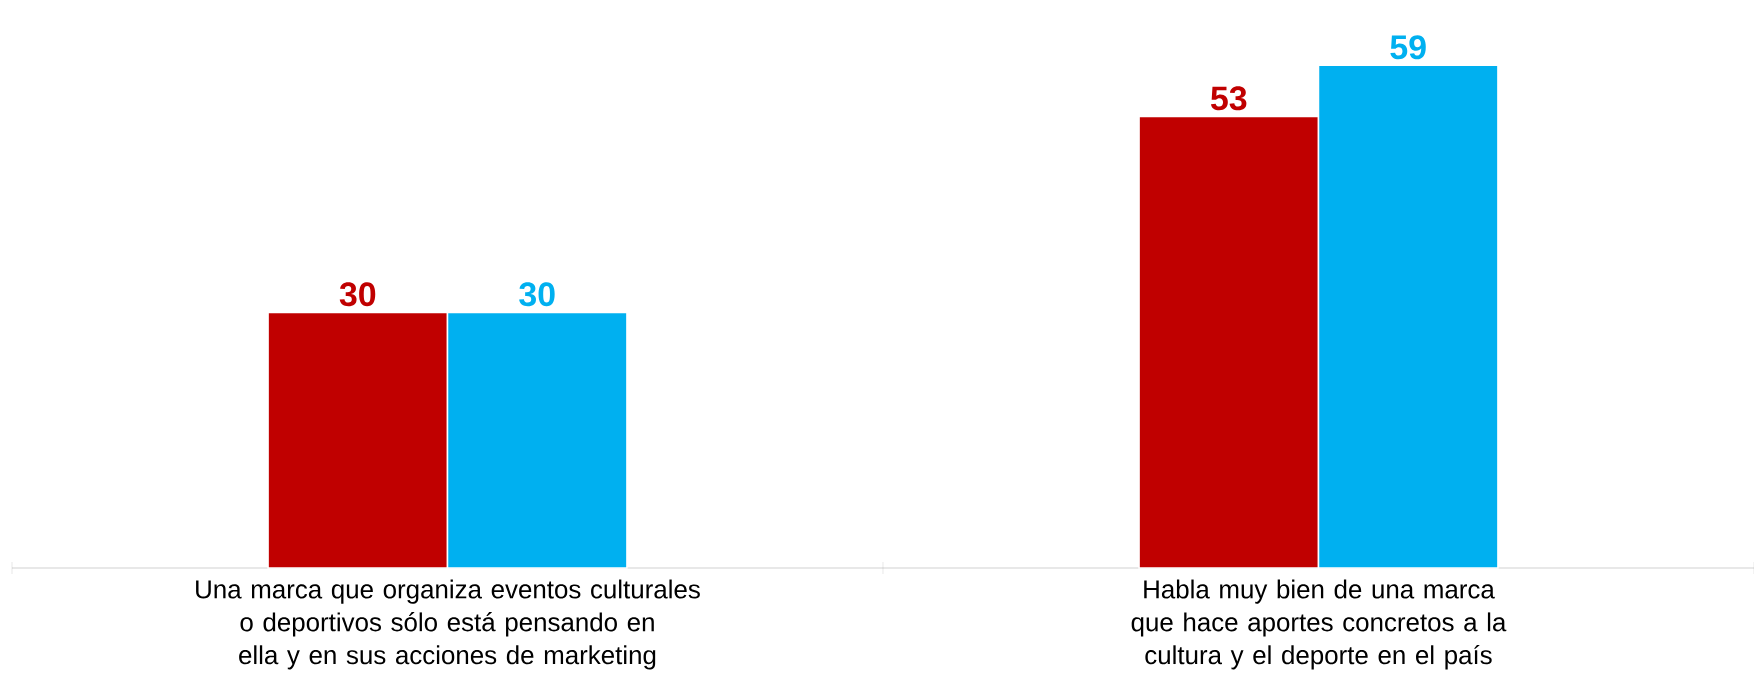 Image resolution: width=1754 pixels, height=699 pixels. Describe the element at coordinates (1408, 47) in the screenshot. I see `data-label: 59` at that location.